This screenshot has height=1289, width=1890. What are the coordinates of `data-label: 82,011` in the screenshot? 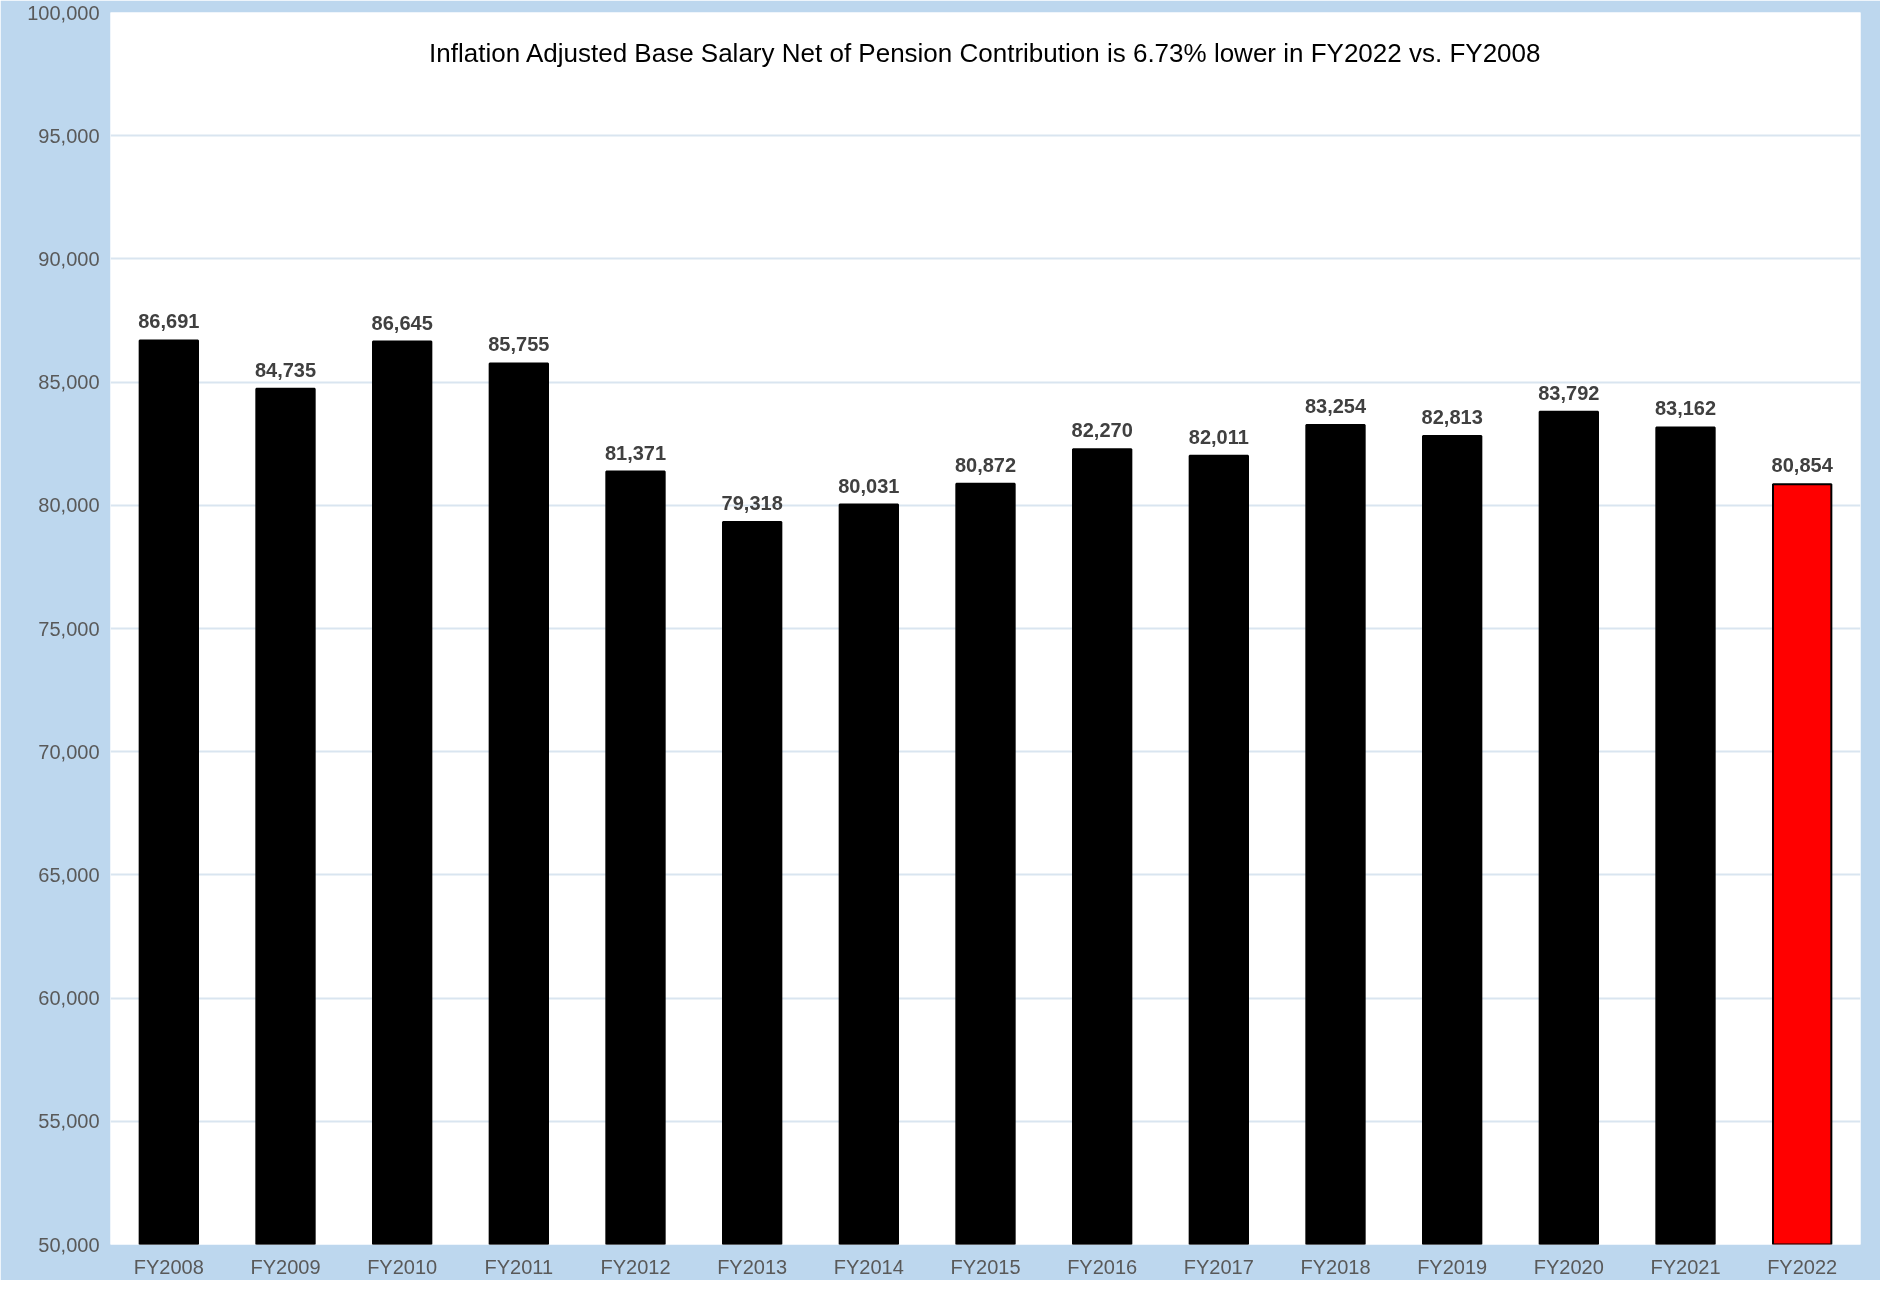 It's located at (1218, 436).